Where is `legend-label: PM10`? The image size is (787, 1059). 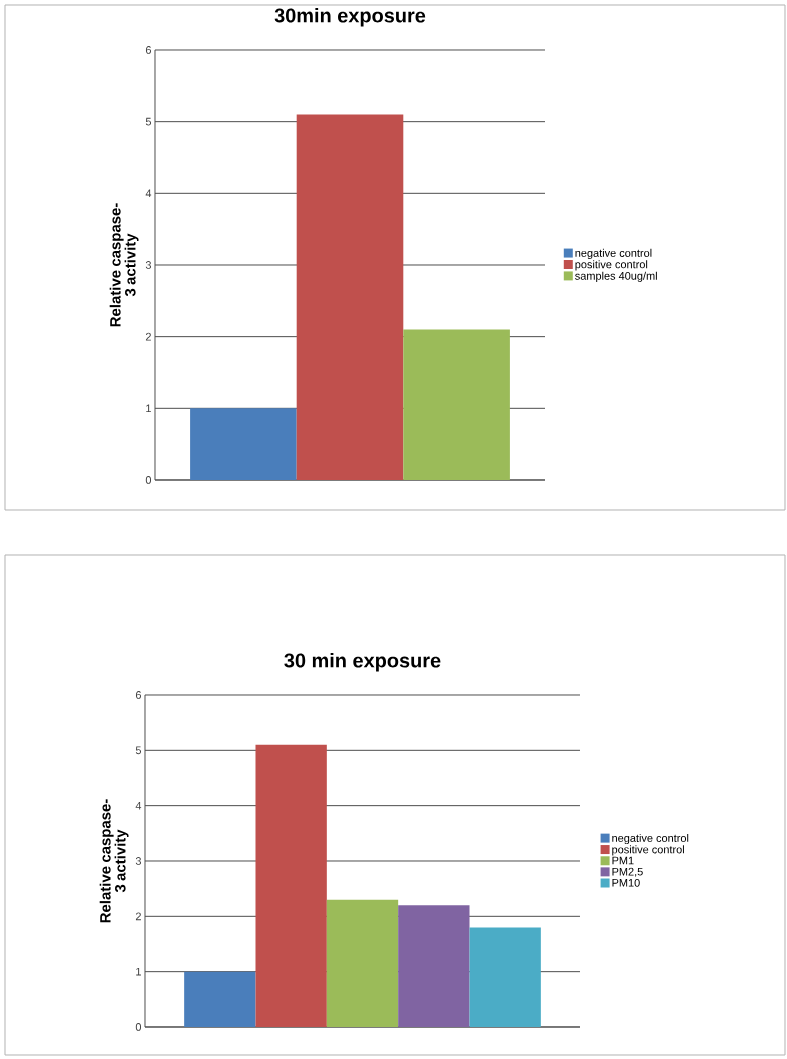
legend-label: PM10 is located at coordinates (626, 882).